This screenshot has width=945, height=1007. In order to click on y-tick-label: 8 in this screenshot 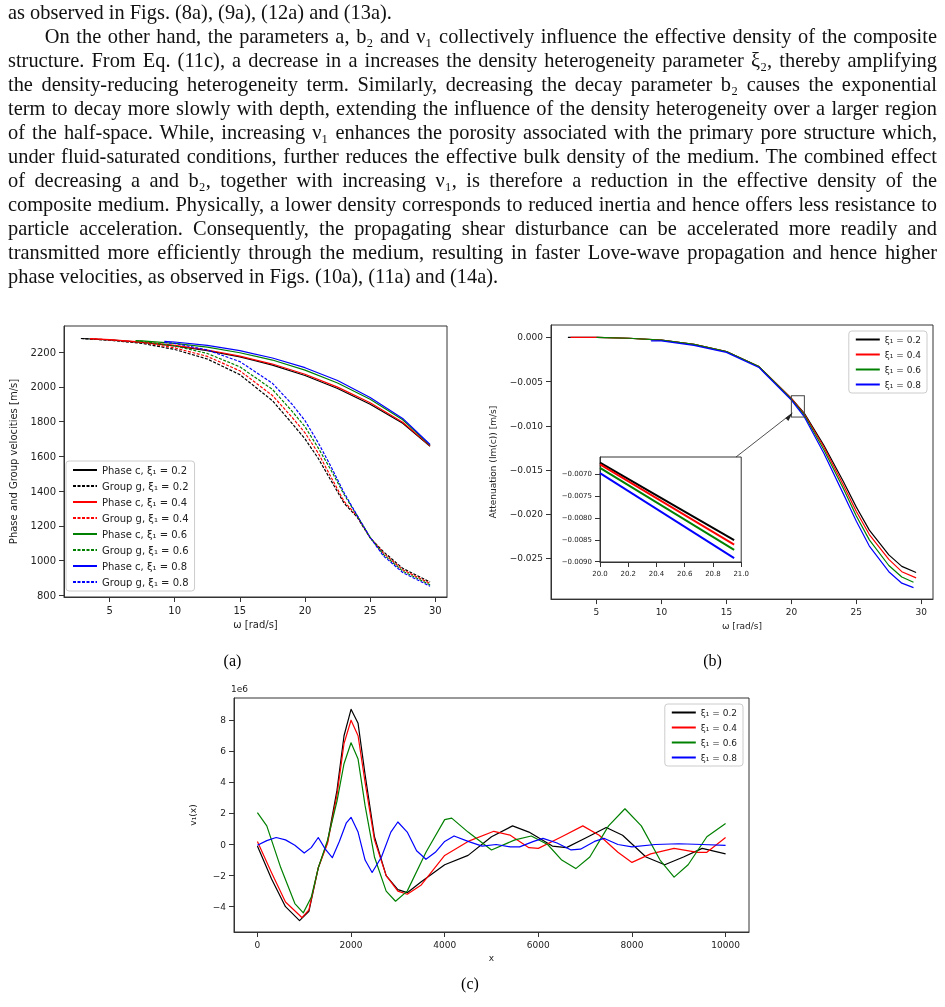, I will do `click(223, 720)`.